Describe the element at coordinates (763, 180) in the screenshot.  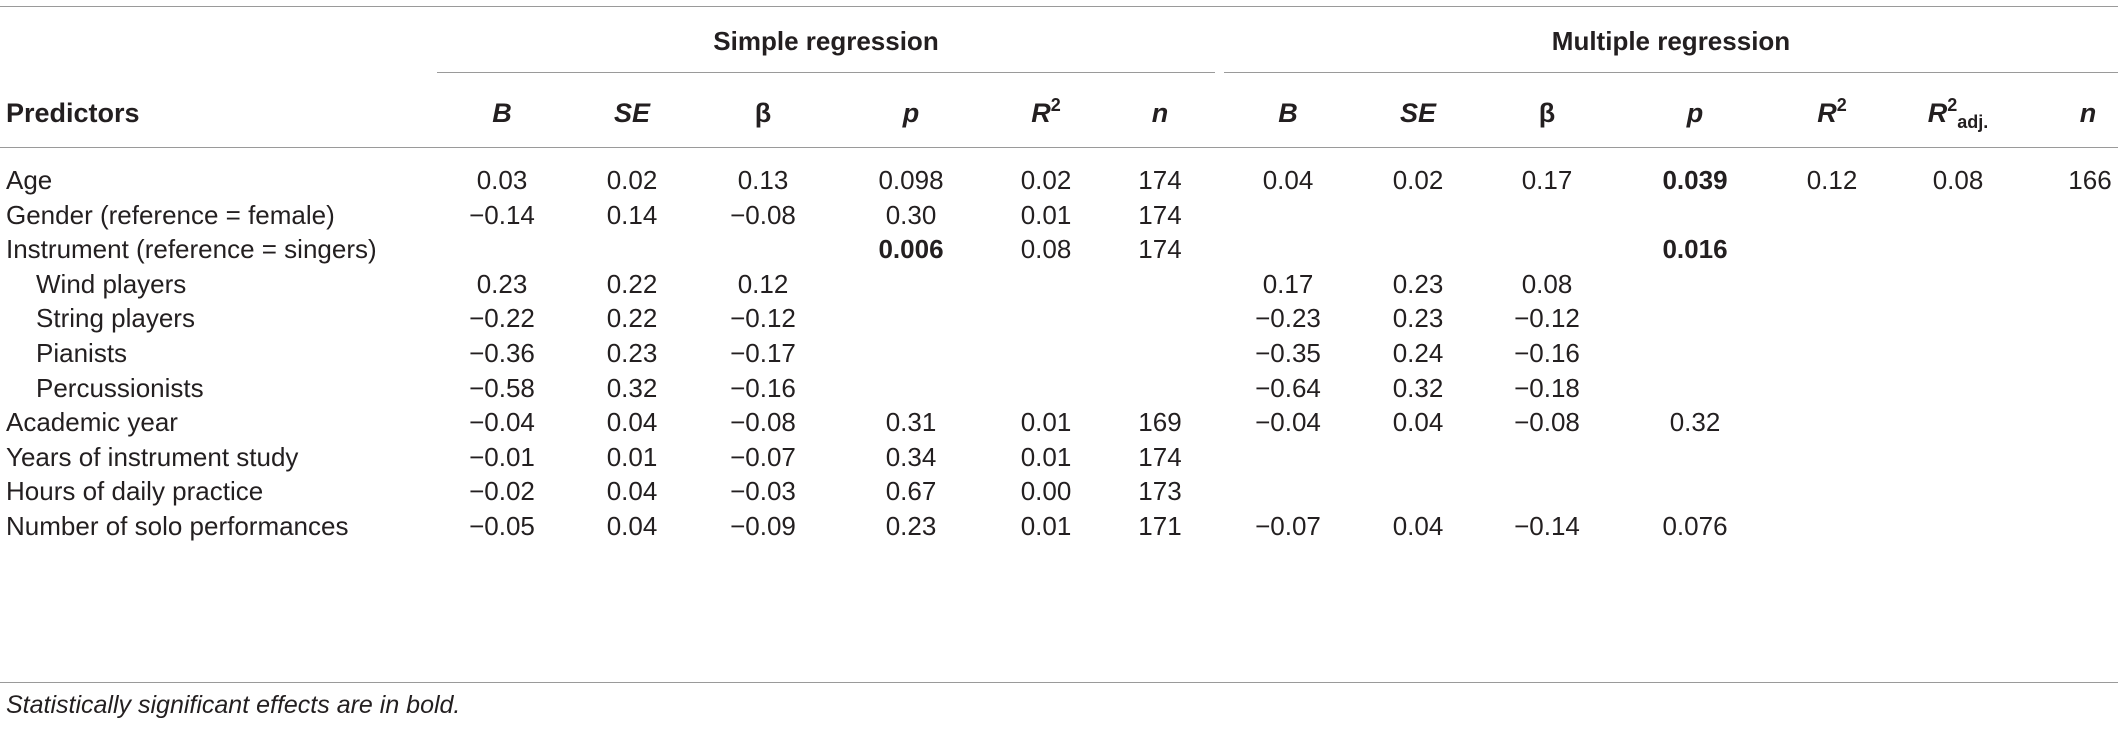
I see `simple-beta-cell: 0.13` at that location.